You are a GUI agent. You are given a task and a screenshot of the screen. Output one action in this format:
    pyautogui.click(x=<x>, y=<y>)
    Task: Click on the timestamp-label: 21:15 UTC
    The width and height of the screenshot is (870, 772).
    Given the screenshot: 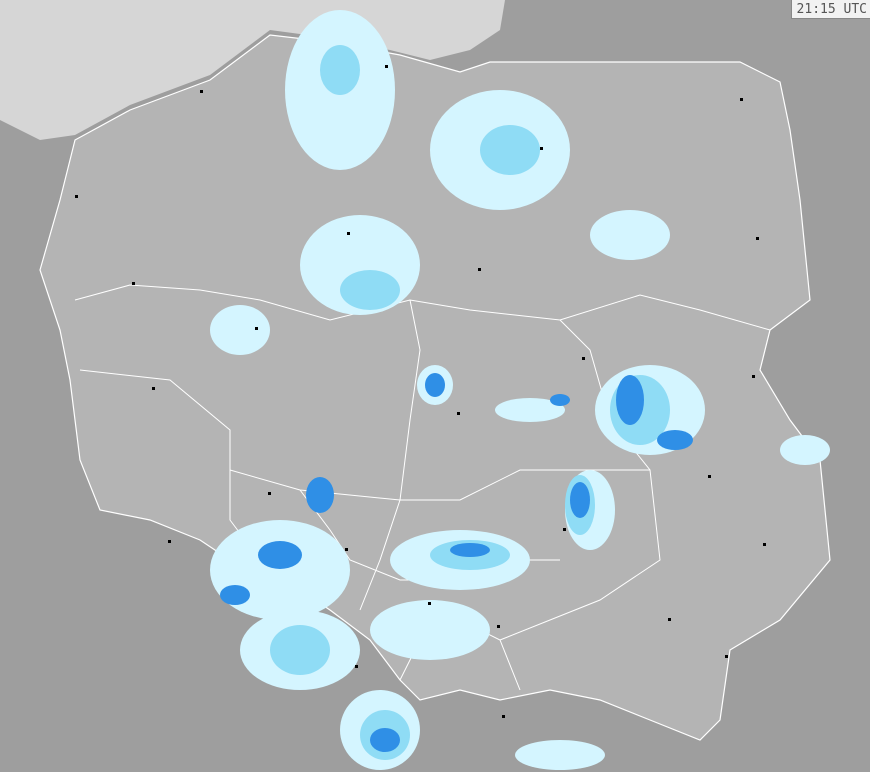 What is the action you would take?
    pyautogui.click(x=830, y=9)
    